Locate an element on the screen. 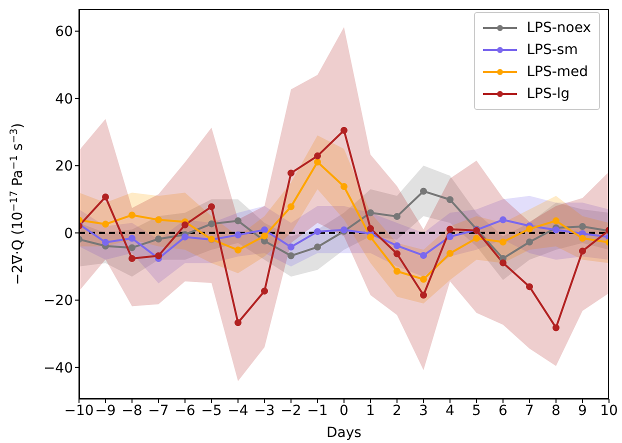 The image size is (622, 443). x-tick-label: −6 is located at coordinates (185, 410).